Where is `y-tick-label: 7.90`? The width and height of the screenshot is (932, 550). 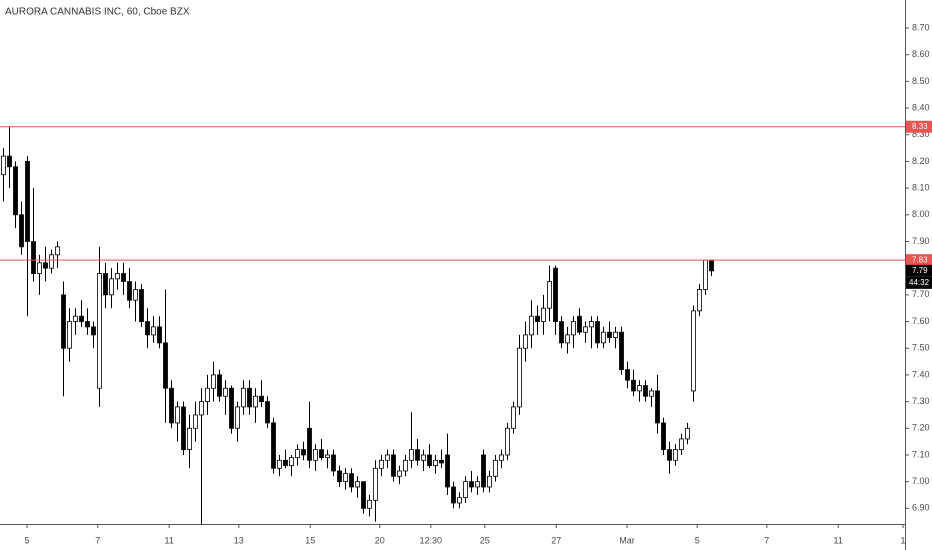 y-tick-label: 7.90 is located at coordinates (921, 241).